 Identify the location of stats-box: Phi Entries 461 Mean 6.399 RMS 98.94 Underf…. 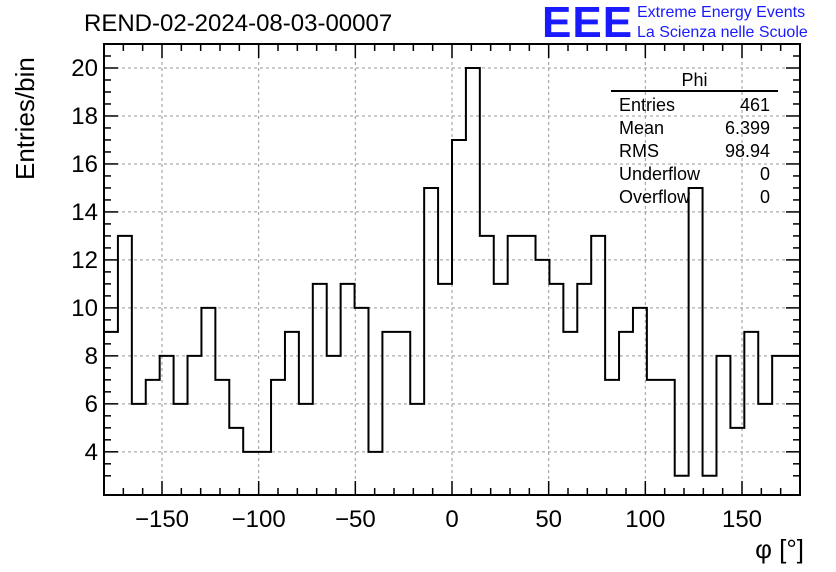
(694, 139).